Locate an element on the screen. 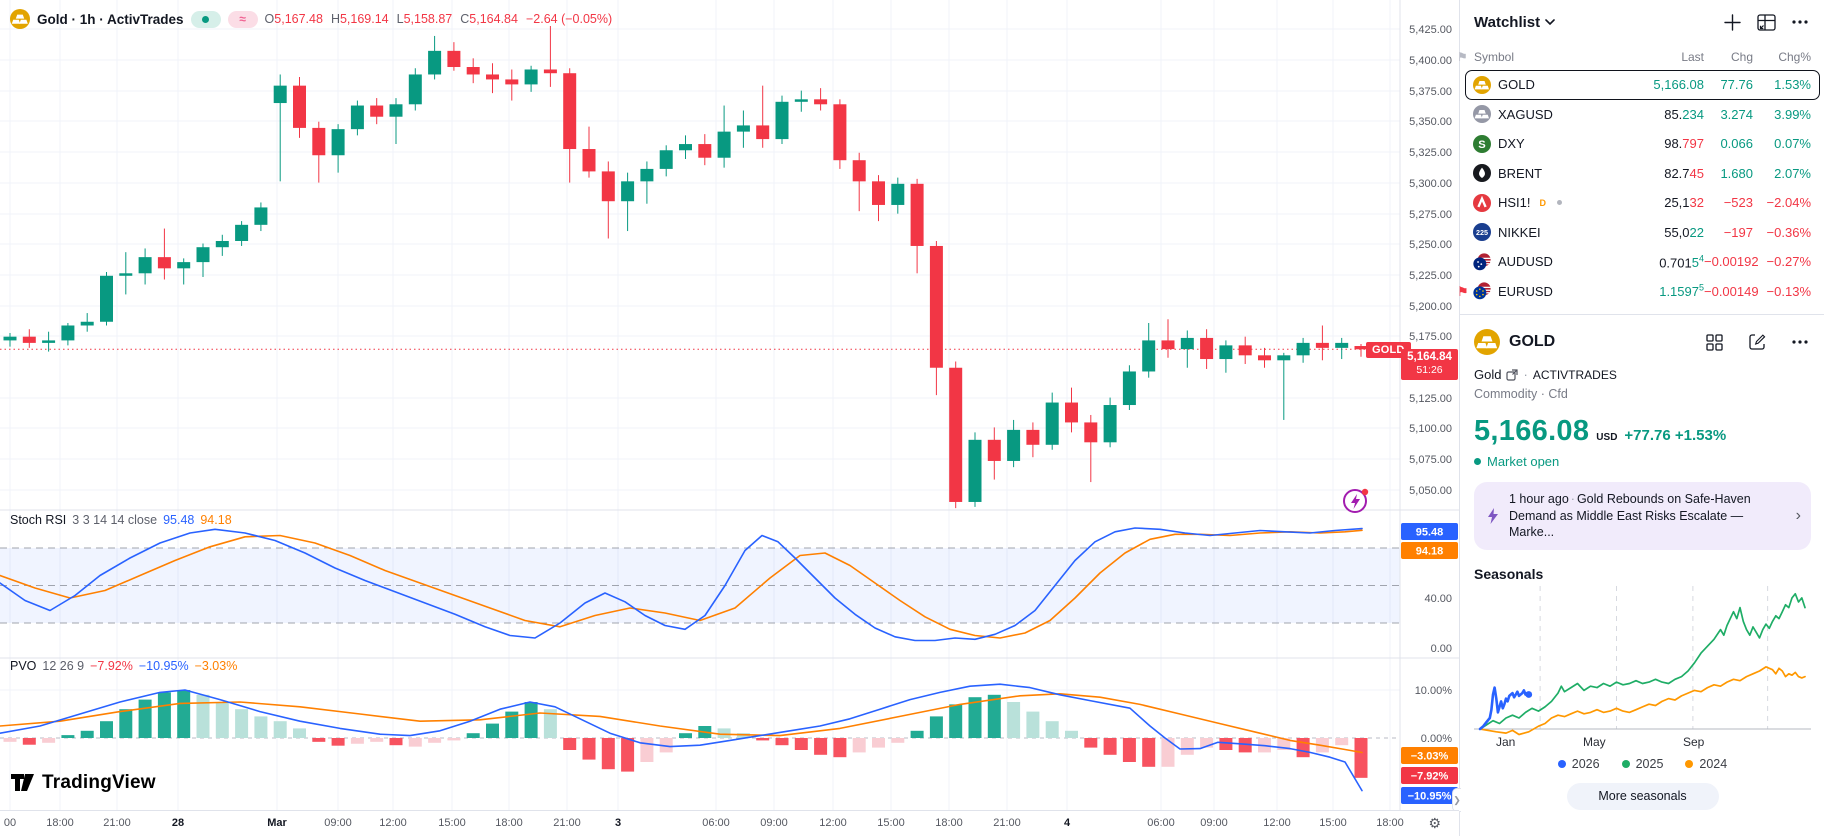 This screenshot has height=836, width=1824. instrument-type: Commodity · Cfd is located at coordinates (1521, 394).